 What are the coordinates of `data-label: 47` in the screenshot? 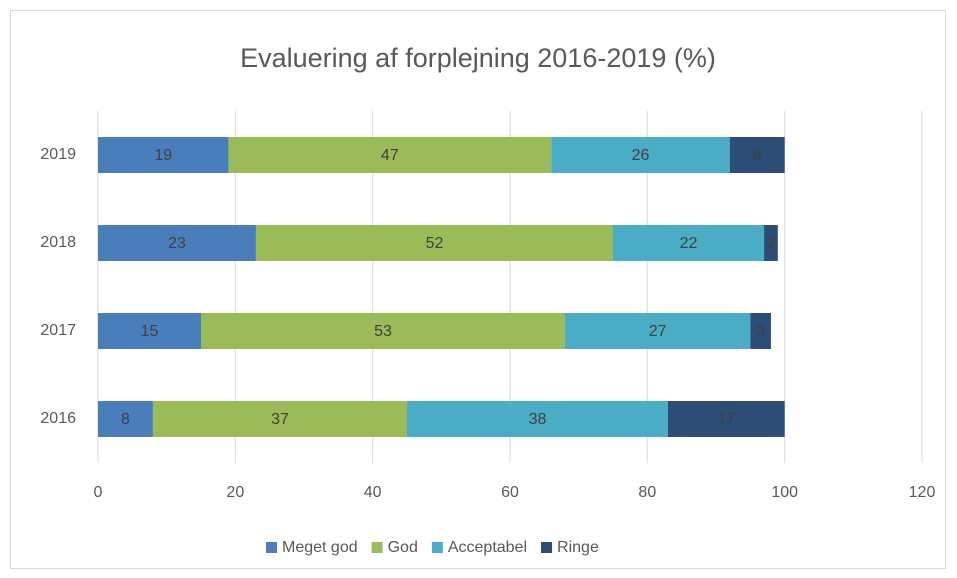 It's located at (390, 155).